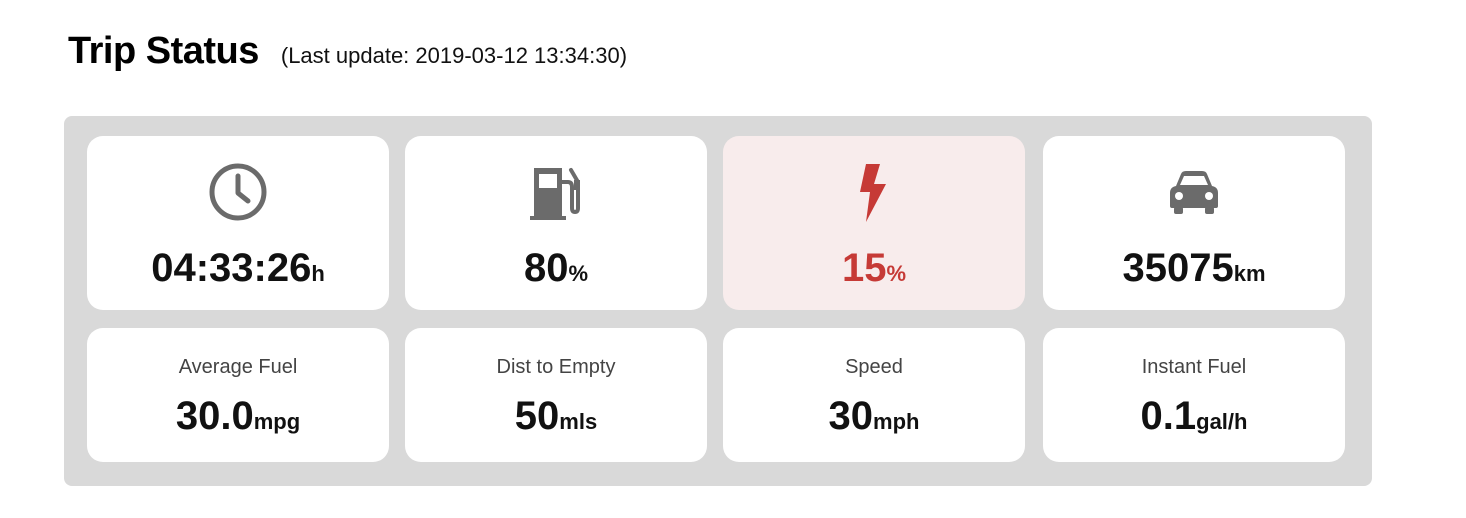 The image size is (1466, 518). I want to click on odometer-number: 35075, so click(1178, 268).